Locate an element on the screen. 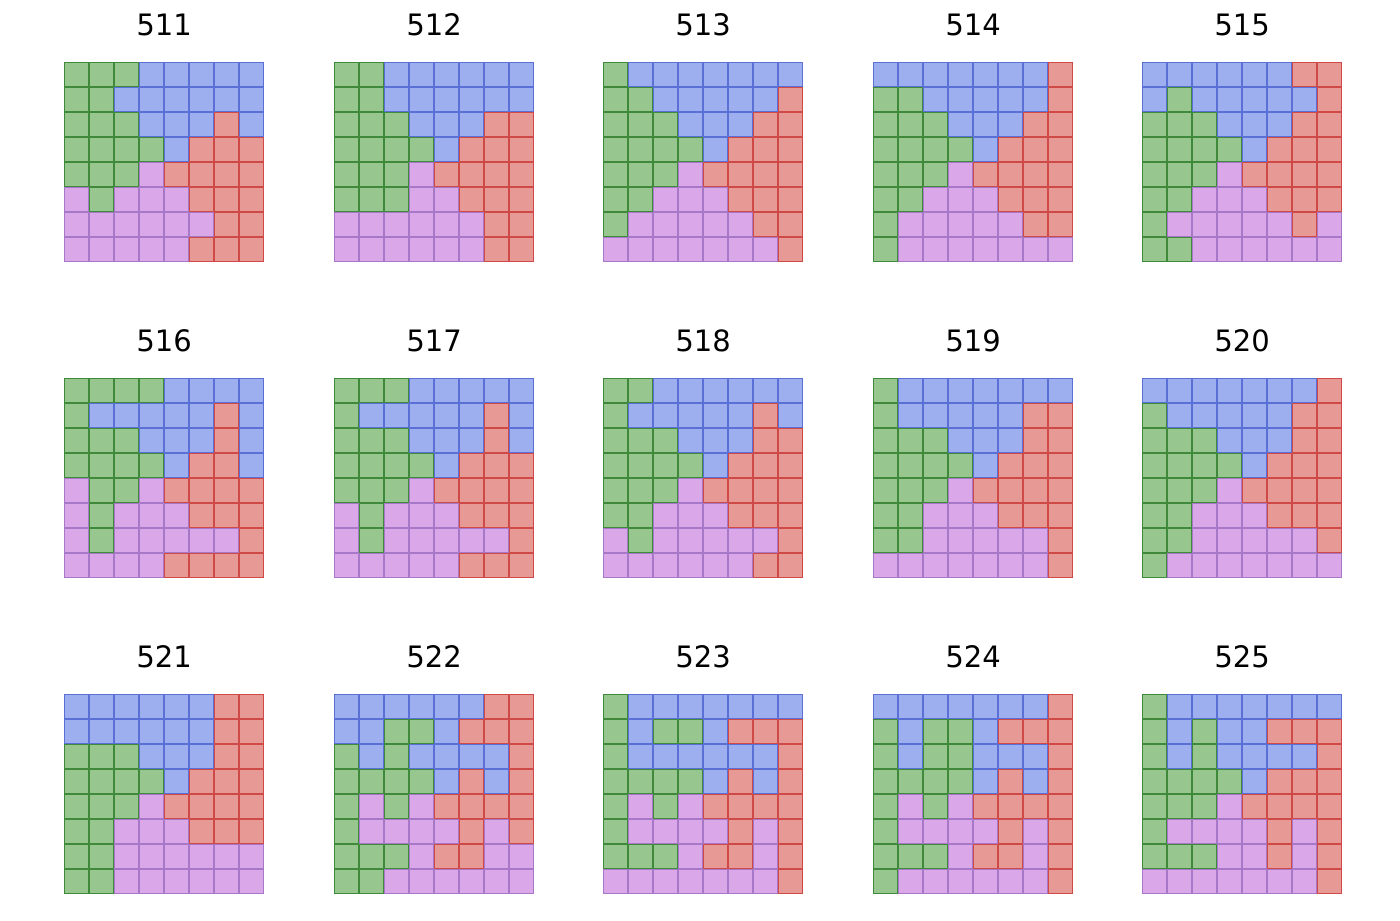 The image size is (1400, 921). grid-panel: 523 is located at coordinates (703, 763).